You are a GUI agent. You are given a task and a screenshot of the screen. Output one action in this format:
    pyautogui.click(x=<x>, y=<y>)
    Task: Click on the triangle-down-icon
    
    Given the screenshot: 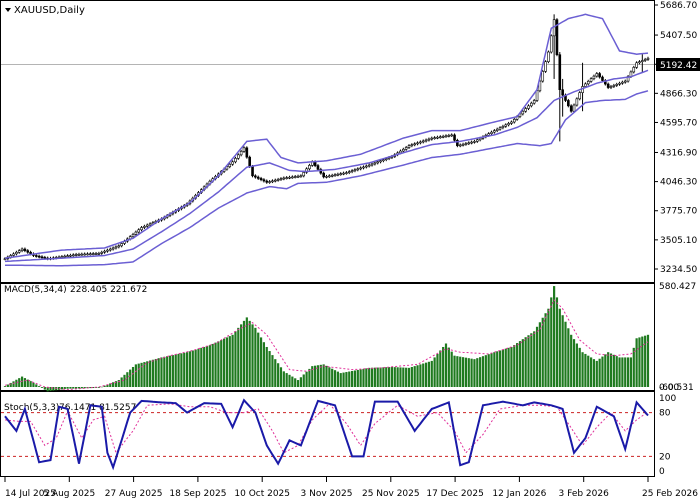 What is the action you would take?
    pyautogui.click(x=8, y=10)
    